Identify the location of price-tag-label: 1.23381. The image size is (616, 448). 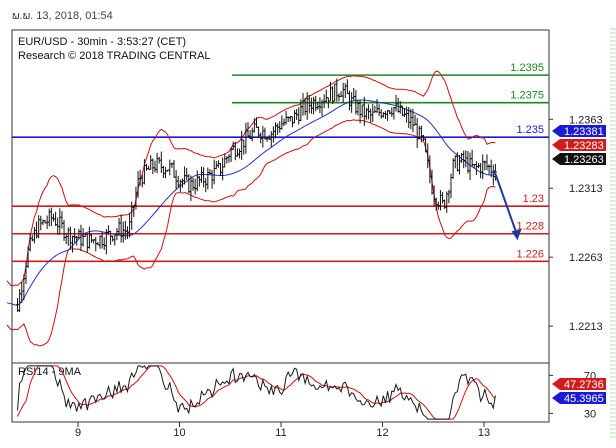
(584, 132).